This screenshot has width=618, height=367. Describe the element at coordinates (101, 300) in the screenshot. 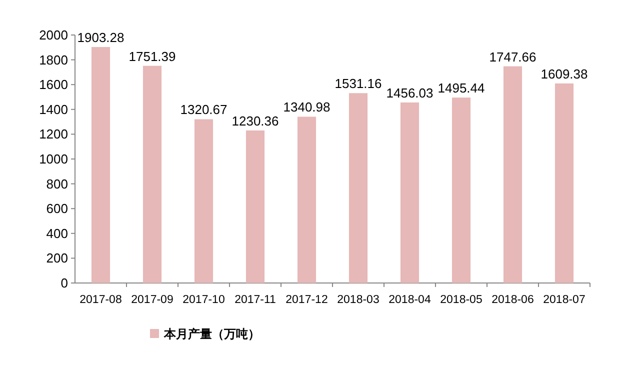

I see `x-tick-label: 2017-08` at that location.